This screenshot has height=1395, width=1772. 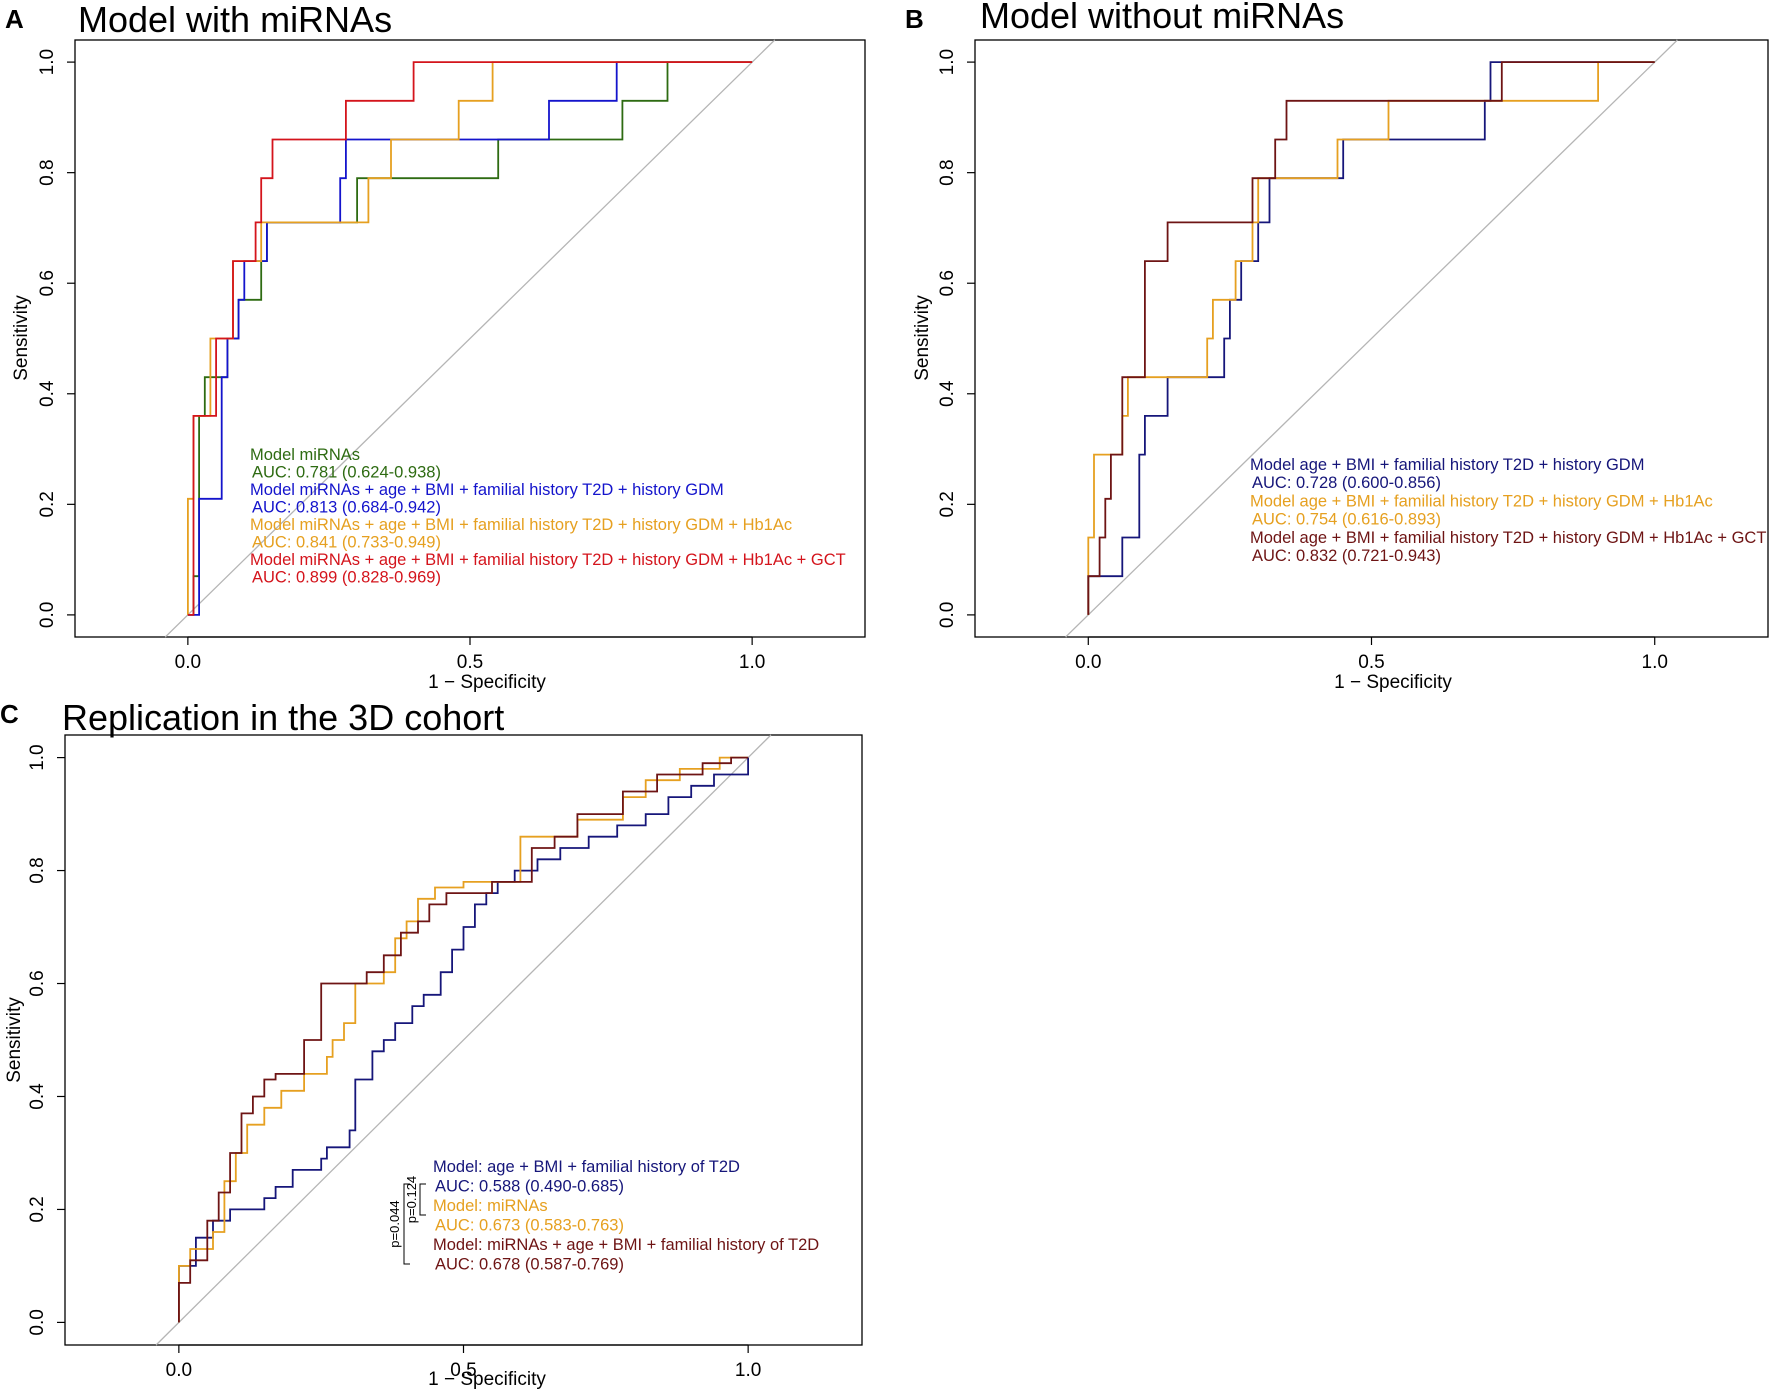 What do you see at coordinates (9, 714) in the screenshot?
I see `panel-letter: C` at bounding box center [9, 714].